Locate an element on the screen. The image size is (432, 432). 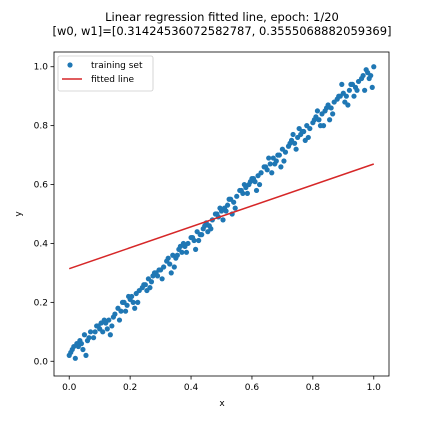
y-tick-label: 0.6 is located at coordinates (41, 186).